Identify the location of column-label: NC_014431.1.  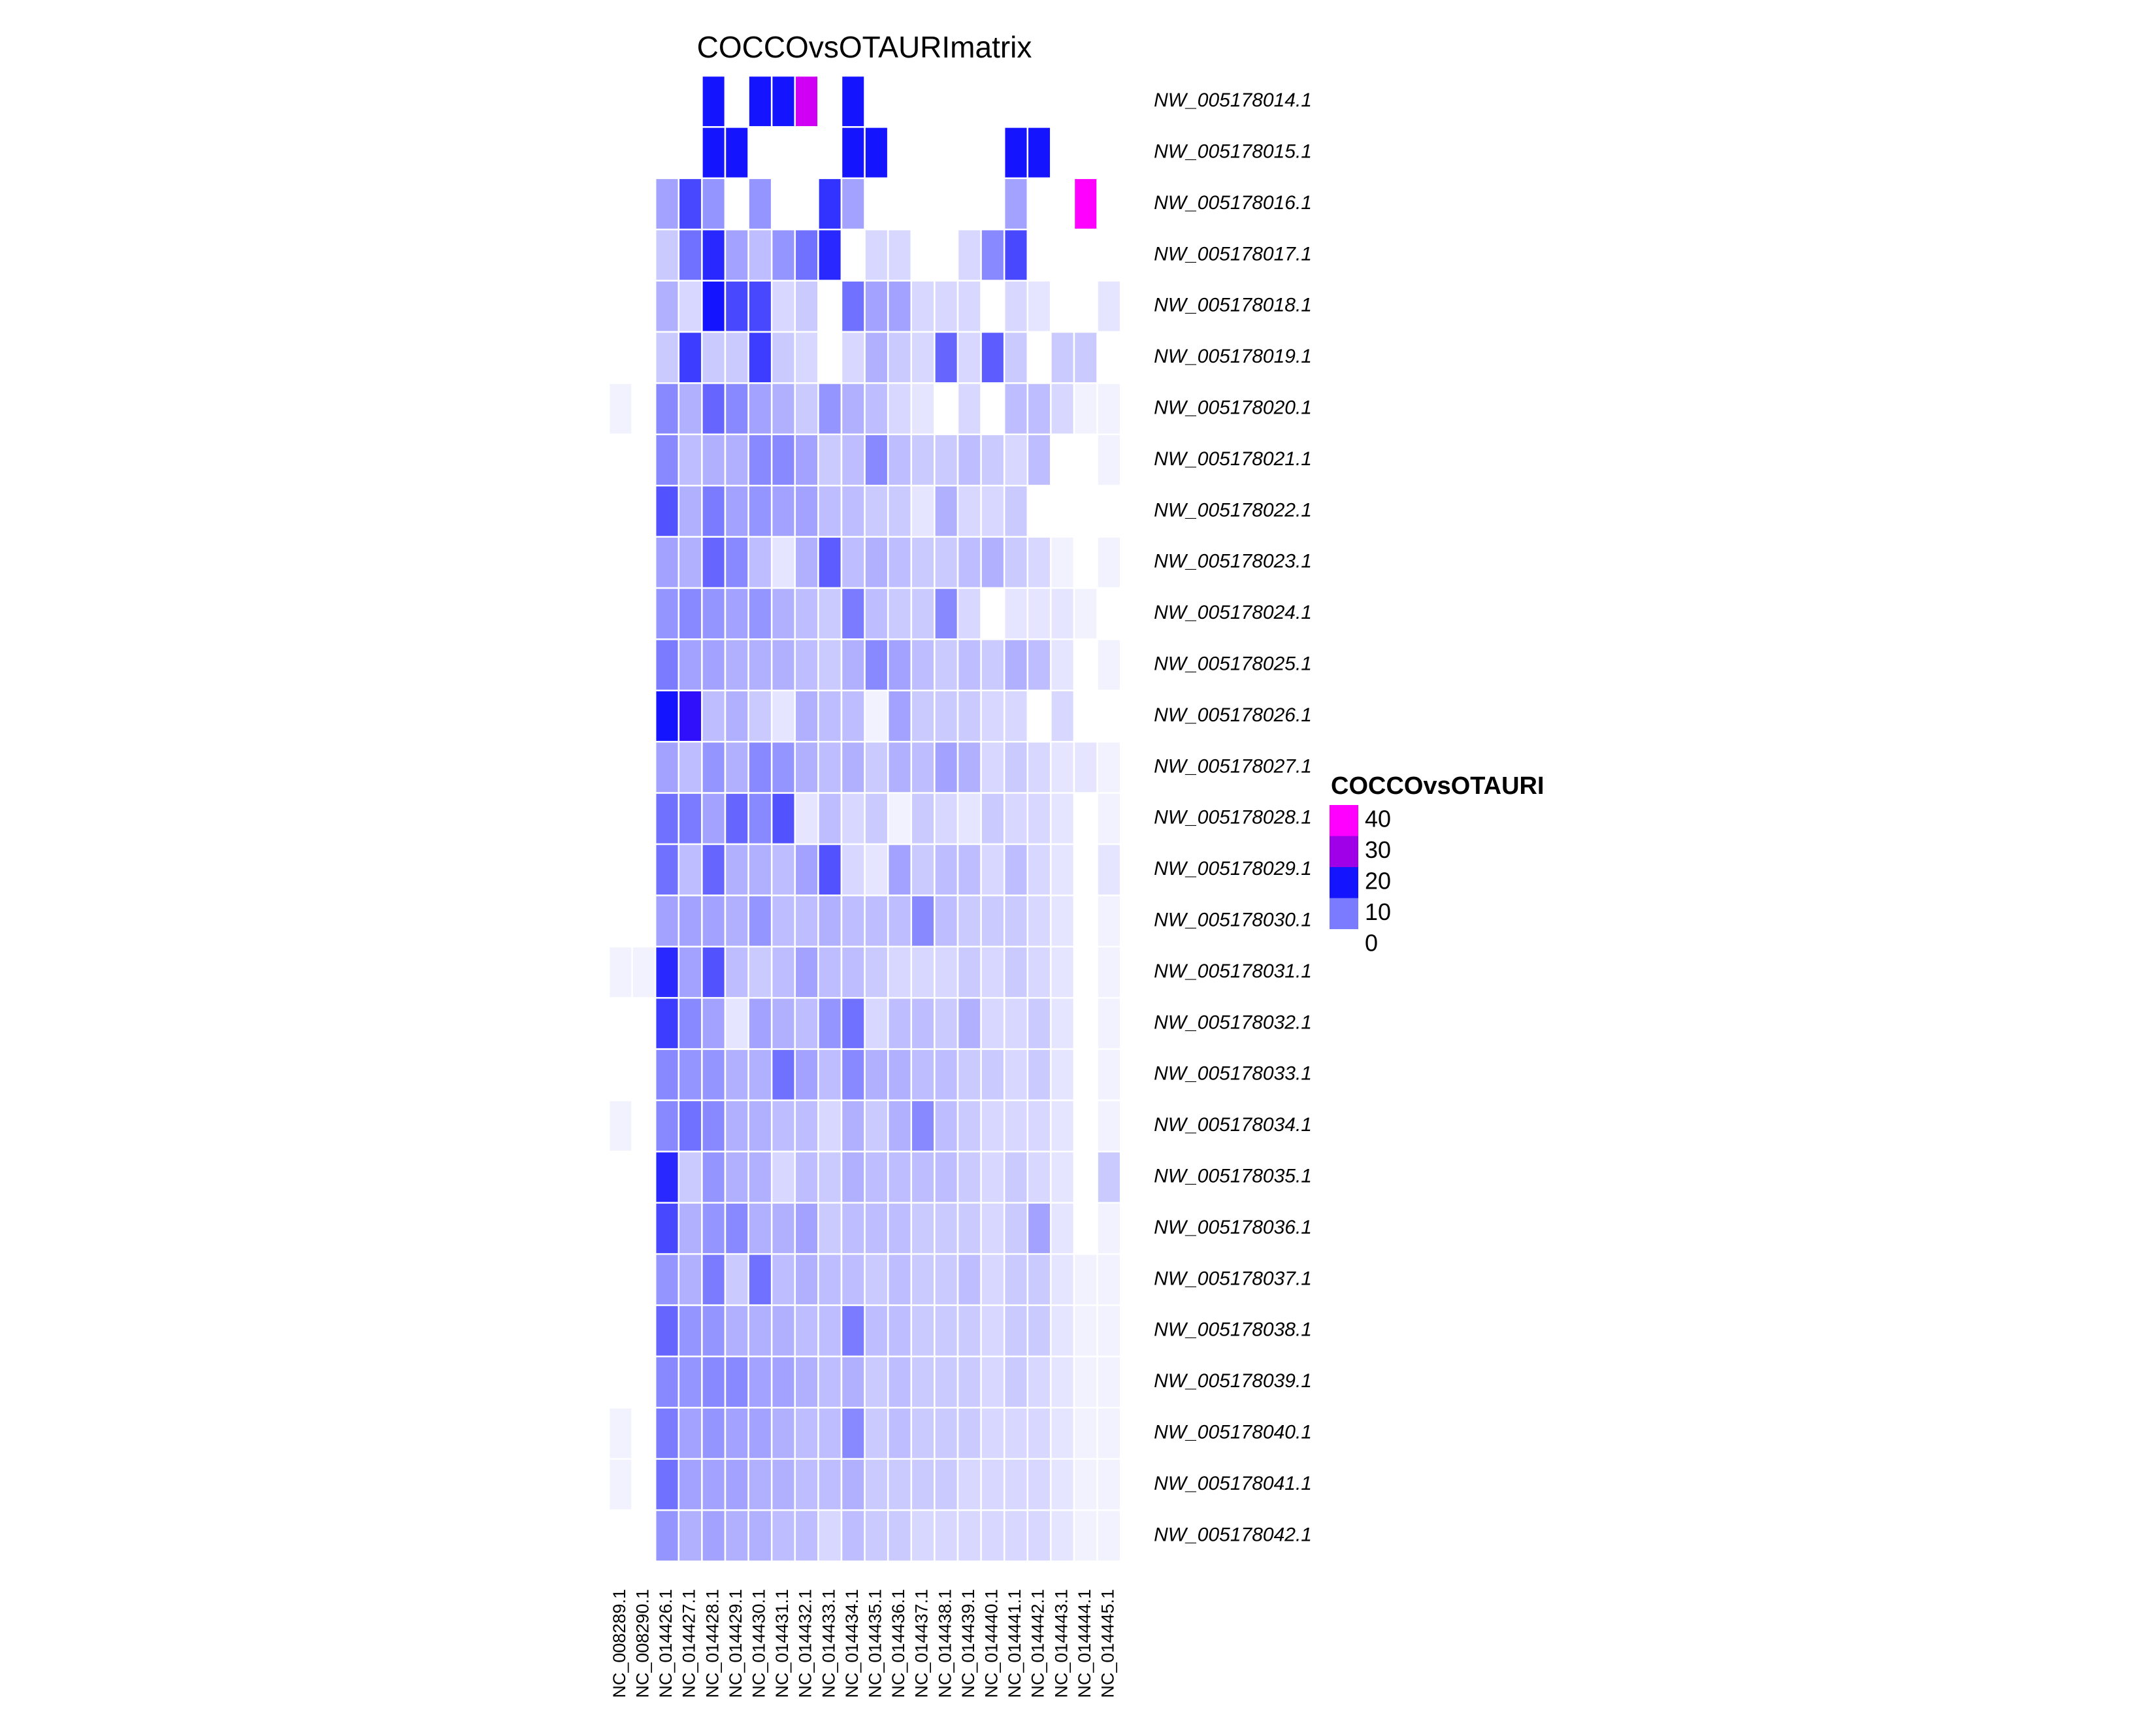
(782, 1644).